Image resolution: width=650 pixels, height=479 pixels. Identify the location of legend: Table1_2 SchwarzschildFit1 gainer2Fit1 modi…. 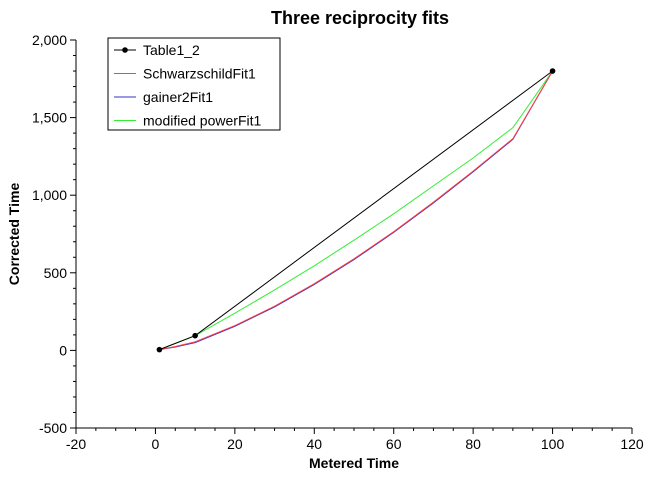
(194, 84).